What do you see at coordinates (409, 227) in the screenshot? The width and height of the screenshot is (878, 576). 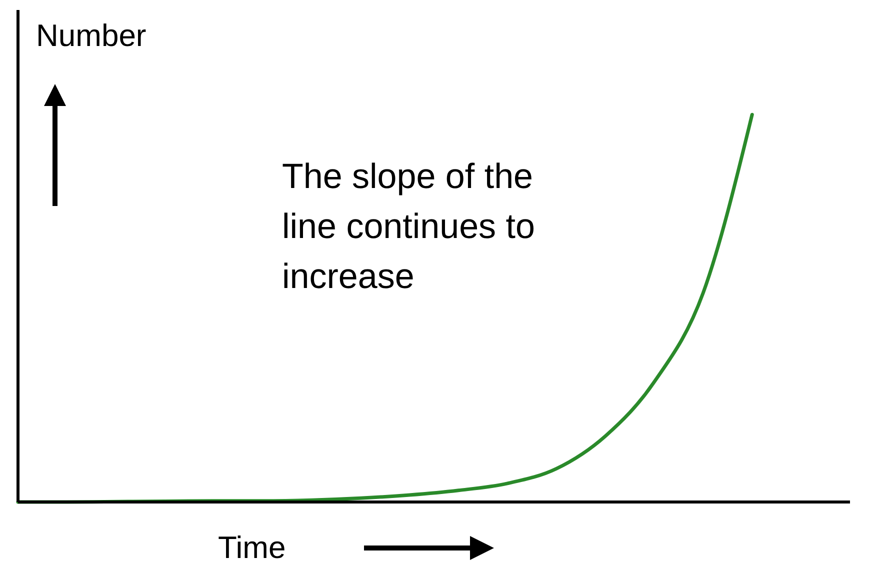 I see `annotation: The slope of the line continues to increase` at bounding box center [409, 227].